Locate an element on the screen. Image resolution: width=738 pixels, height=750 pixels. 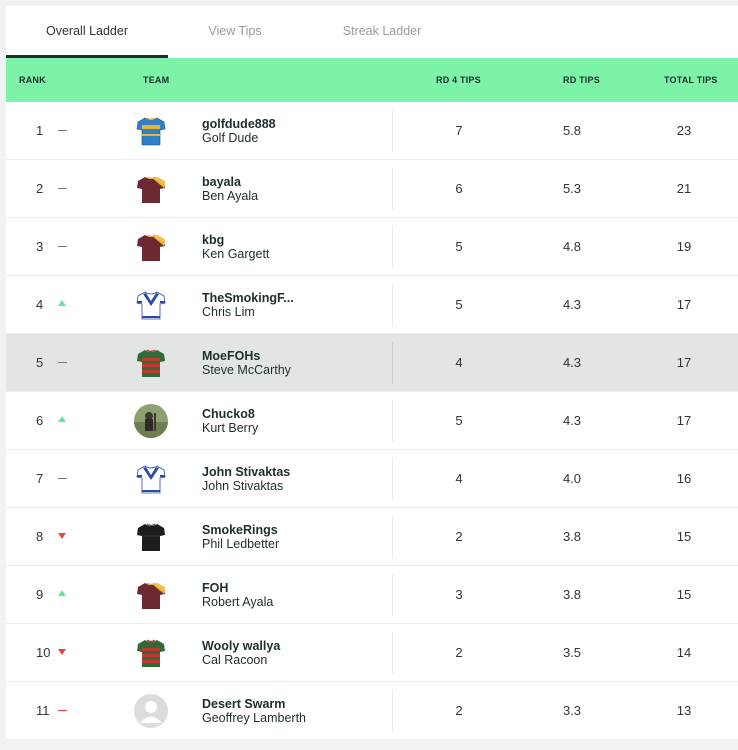
team-username: FOH is located at coordinates (215, 588).